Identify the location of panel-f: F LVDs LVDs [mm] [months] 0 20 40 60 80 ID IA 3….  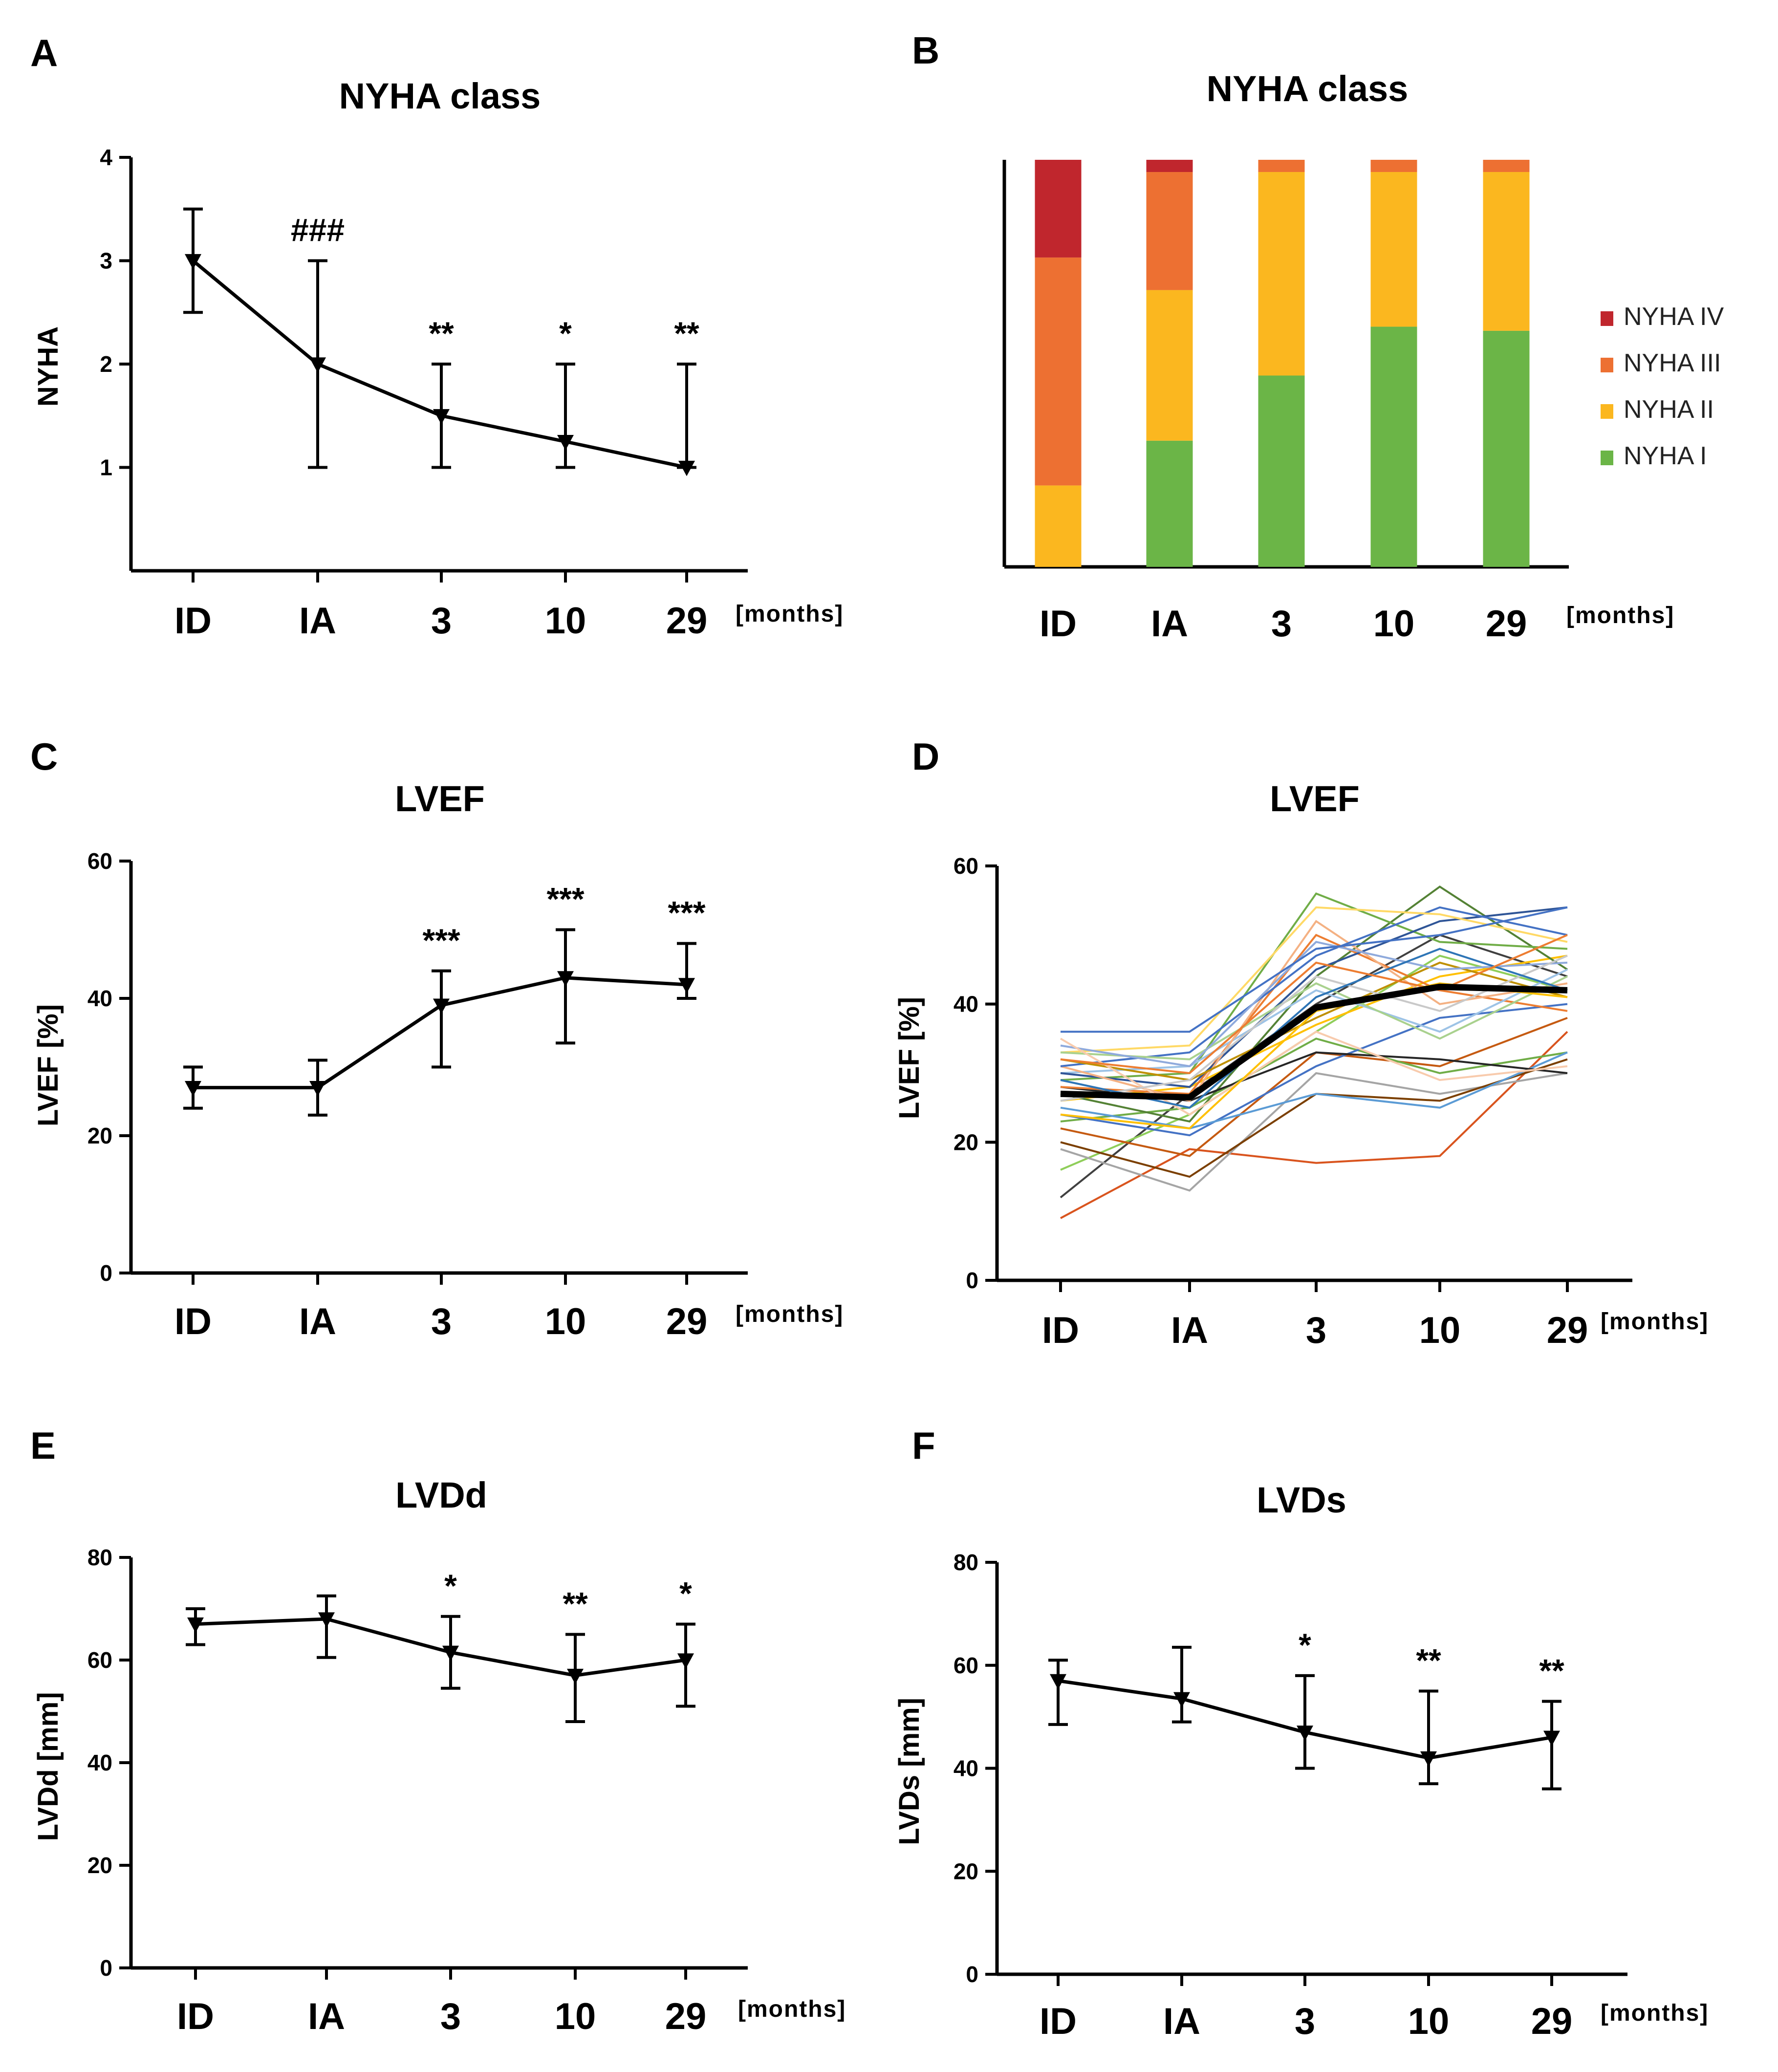
(1301, 1733).